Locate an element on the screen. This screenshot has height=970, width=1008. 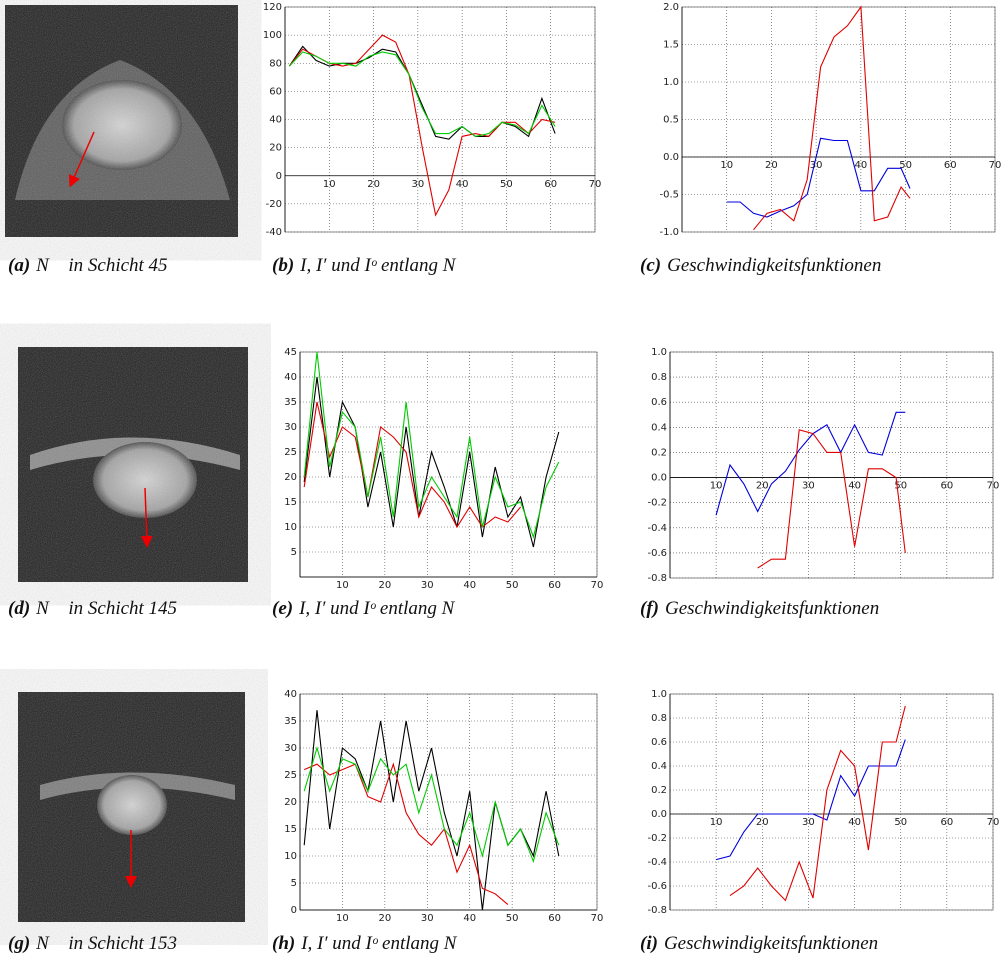
y-tick-label: 0.4 is located at coordinates (659, 427).